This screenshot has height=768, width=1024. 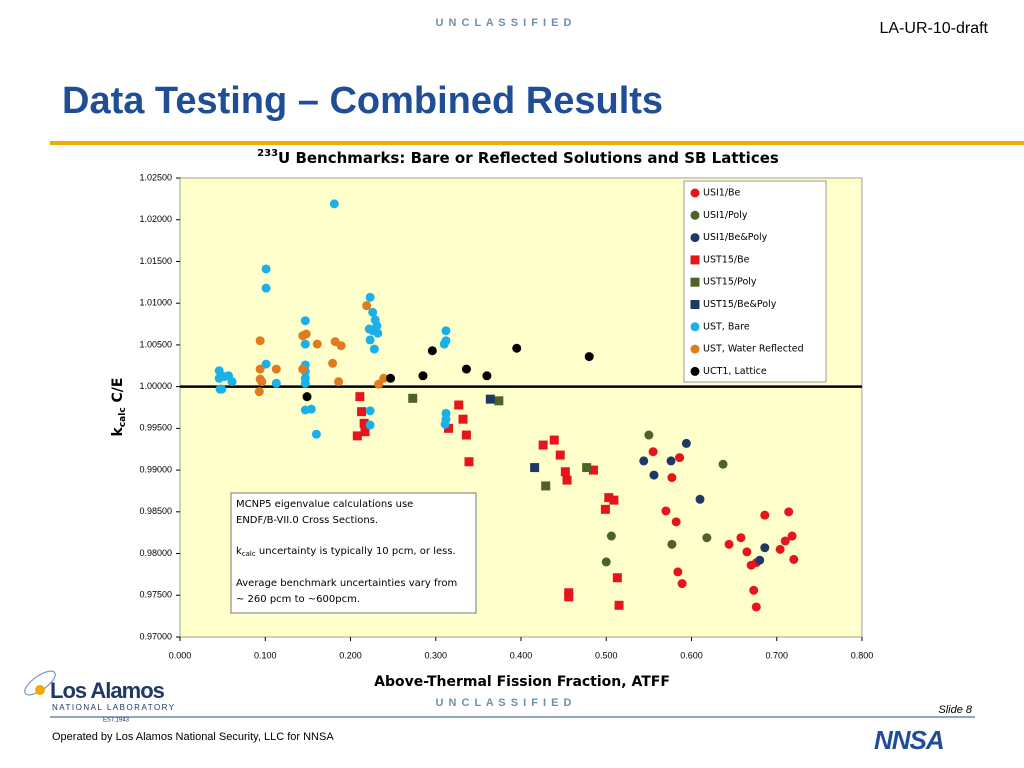 I want to click on nnsa-text: NNSA, so click(x=909, y=740).